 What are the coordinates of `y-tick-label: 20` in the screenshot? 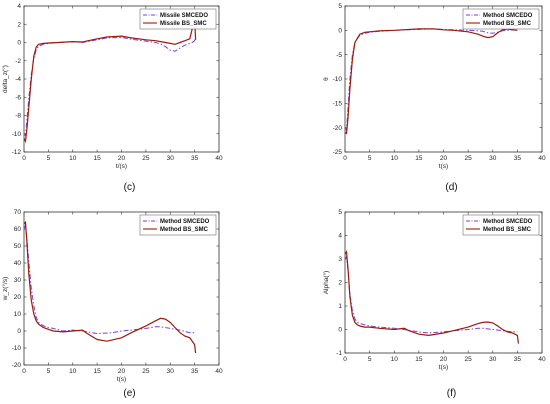 It's located at (18, 297).